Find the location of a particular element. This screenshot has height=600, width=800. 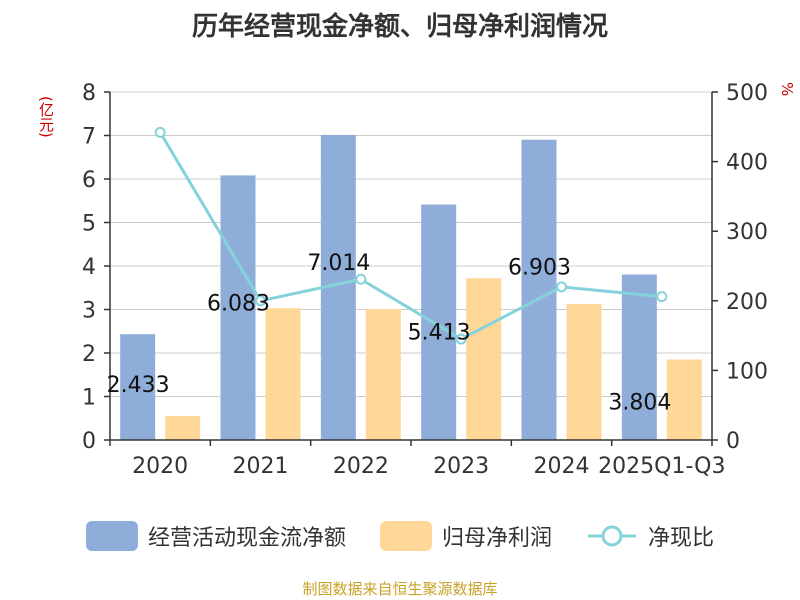

y-right-tick-label: 400 is located at coordinates (747, 163).